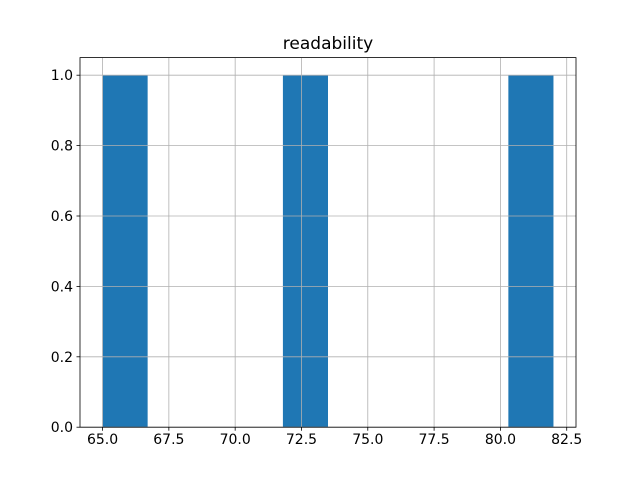  I want to click on x-tick-label: 70.0, so click(235, 440).